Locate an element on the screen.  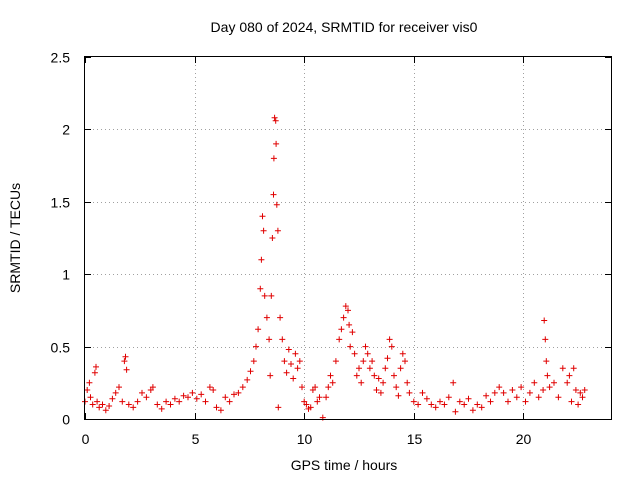
y-tick-label: 1.5 is located at coordinates (61, 203).